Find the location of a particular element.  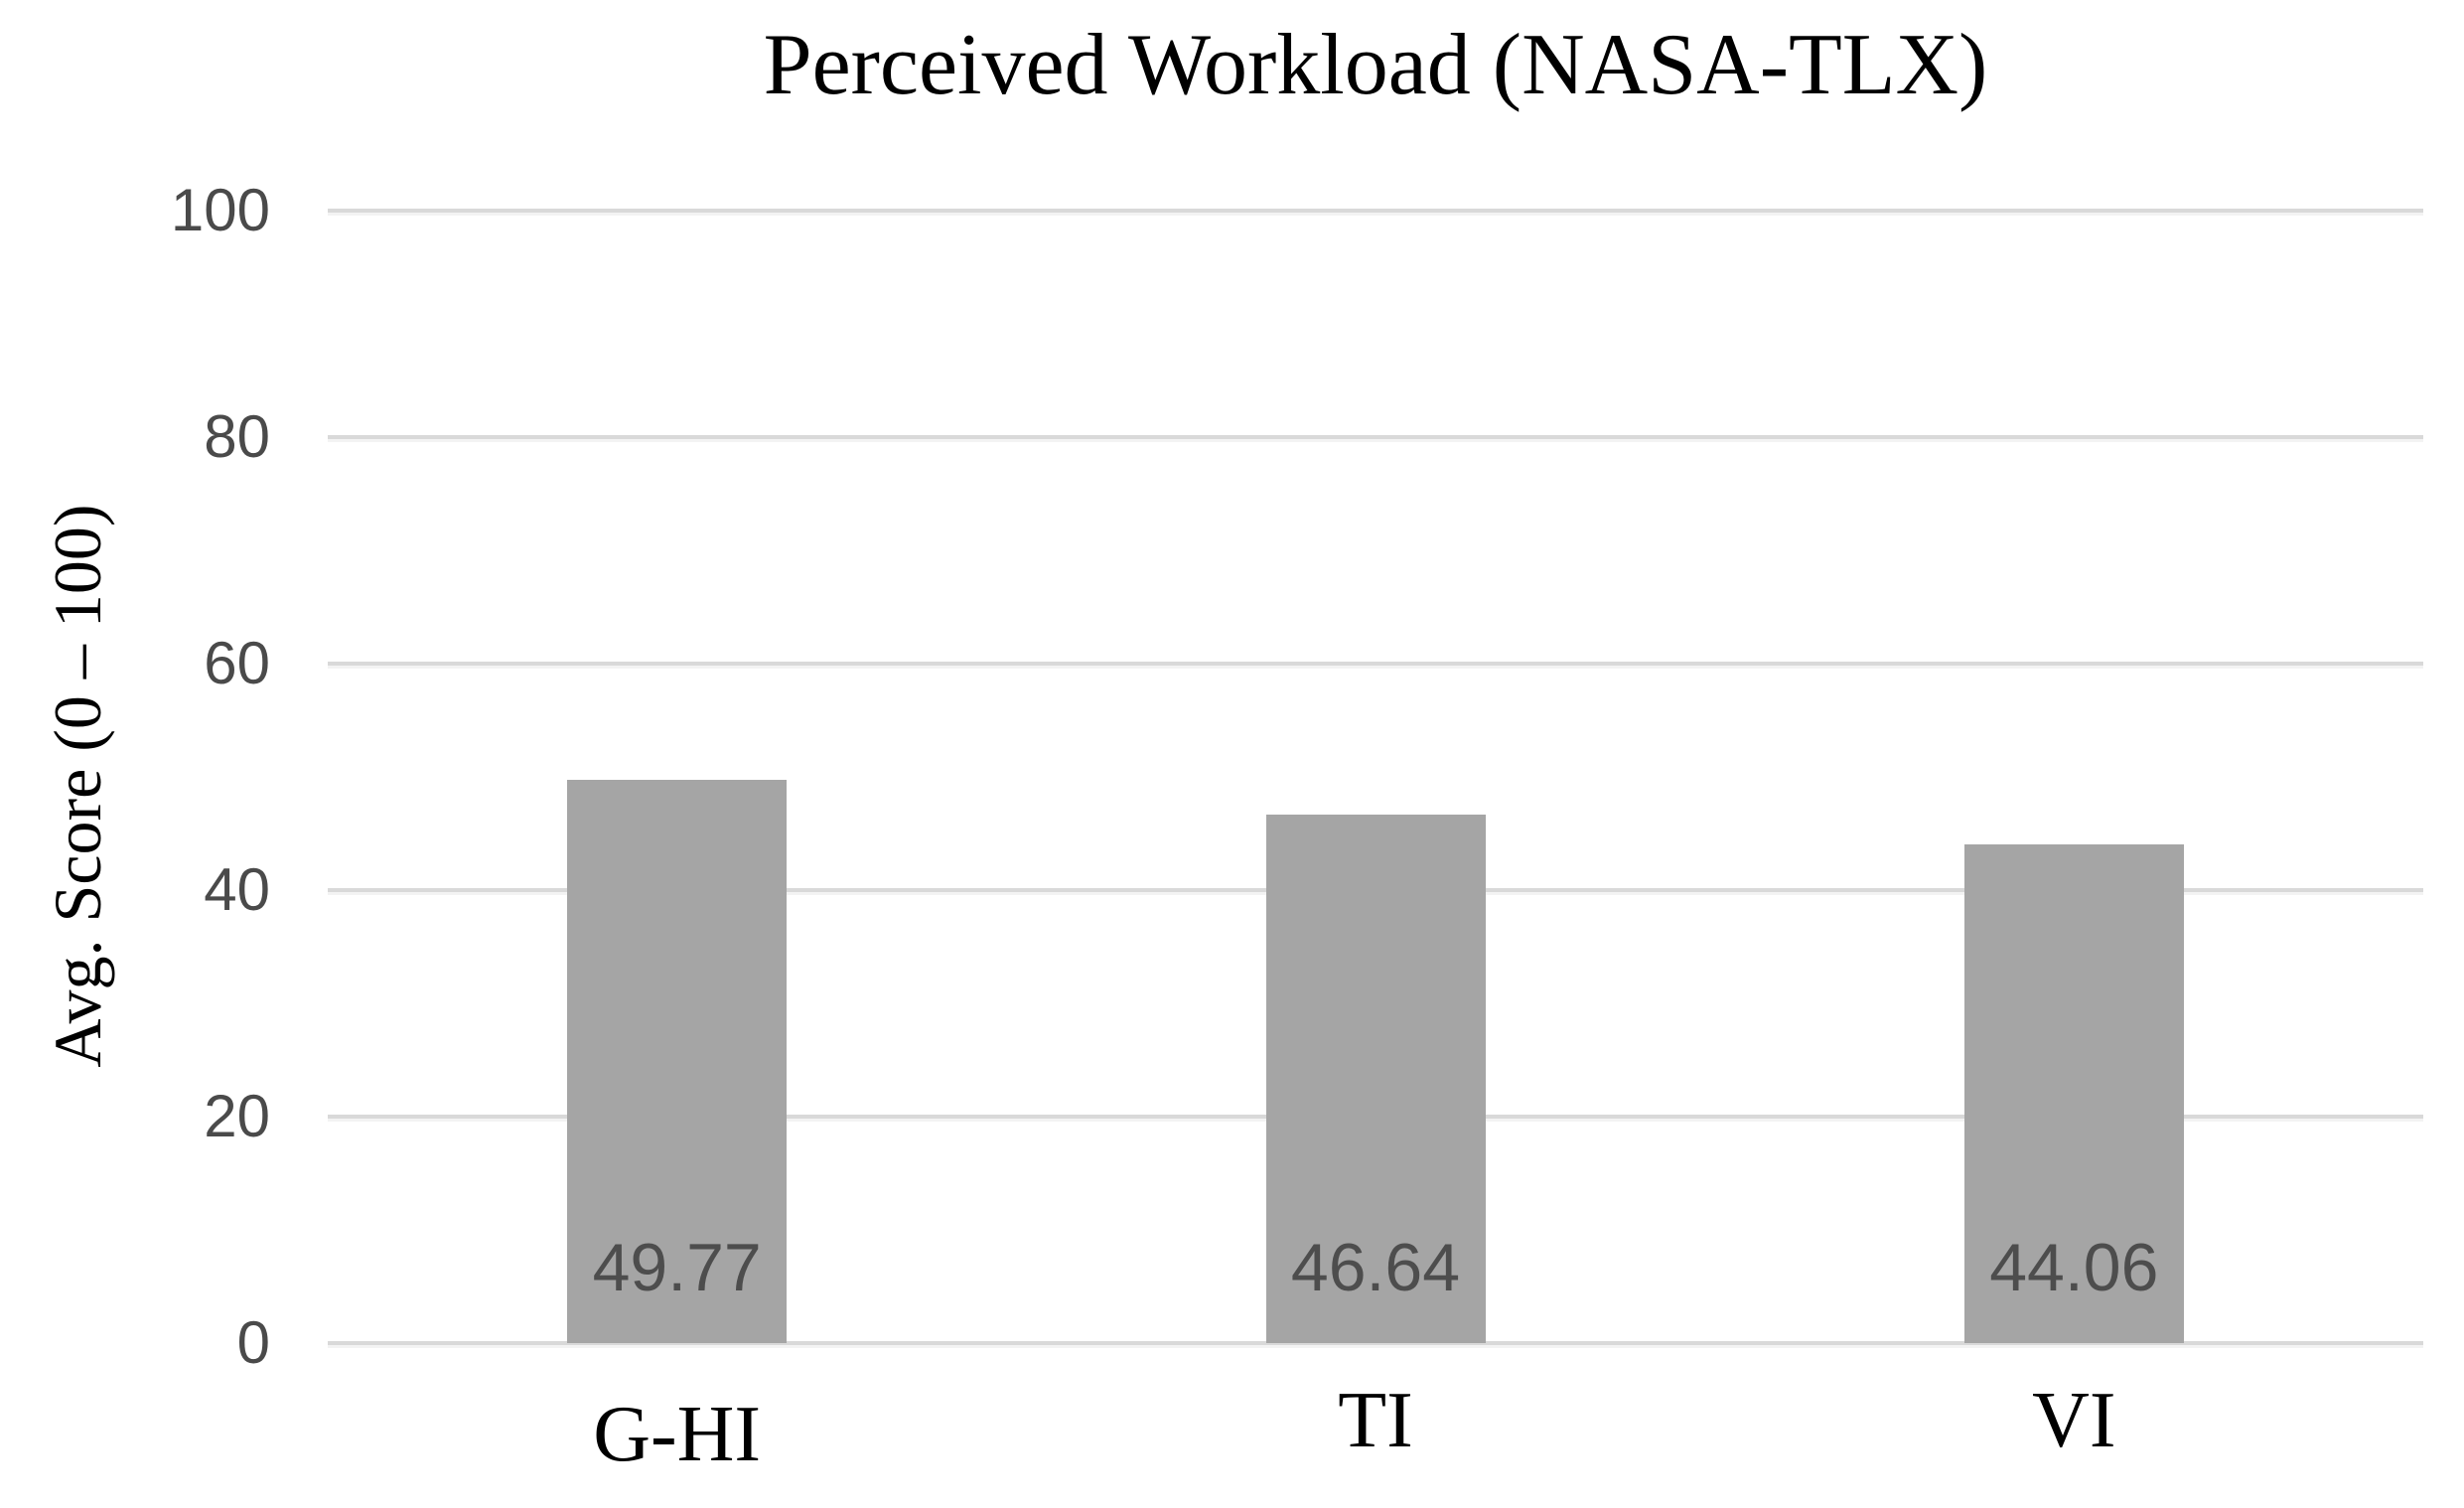

x-category-label: TI is located at coordinates (1375, 1420).